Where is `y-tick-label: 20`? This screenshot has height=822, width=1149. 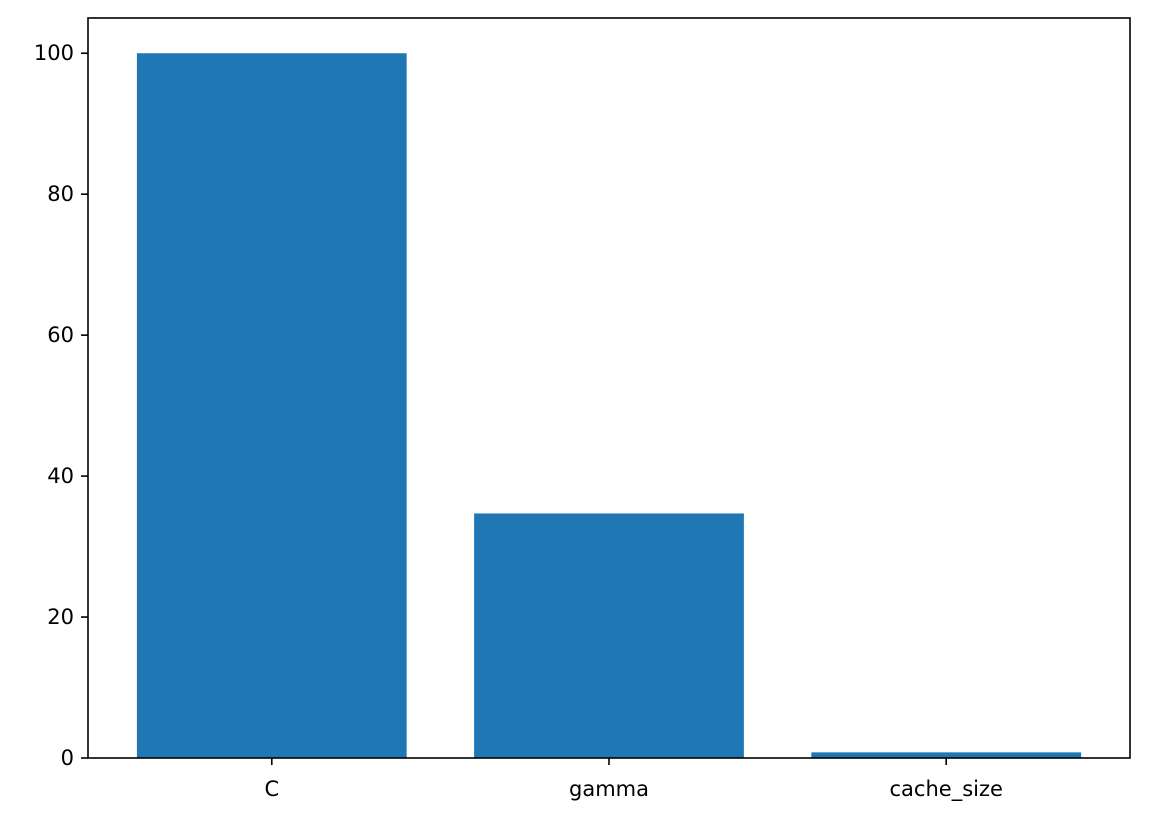
y-tick-label: 20 is located at coordinates (60, 617).